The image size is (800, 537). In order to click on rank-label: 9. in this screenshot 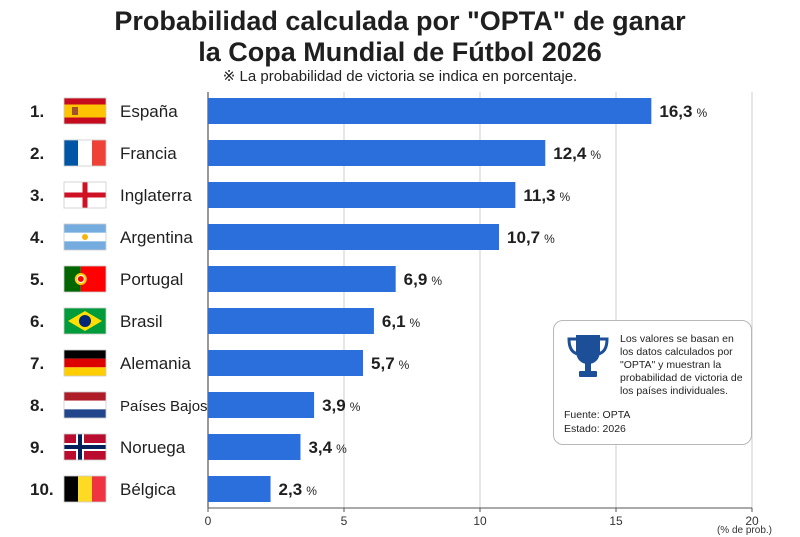, I will do `click(37, 447)`.